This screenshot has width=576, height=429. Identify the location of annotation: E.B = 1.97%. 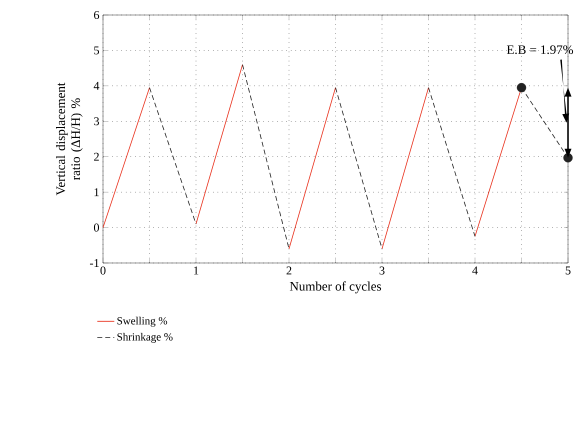
(540, 49).